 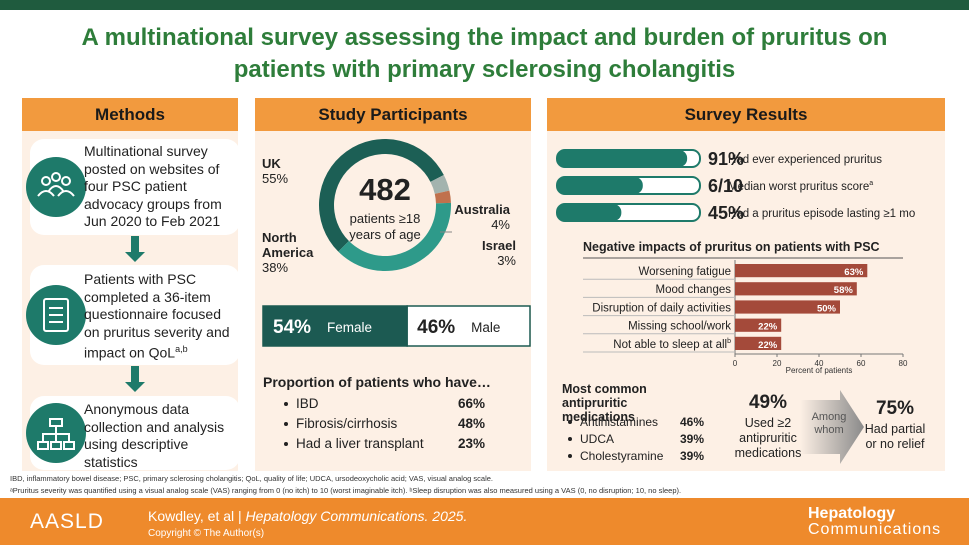 I want to click on proportion-value: 48%, so click(x=471, y=423).